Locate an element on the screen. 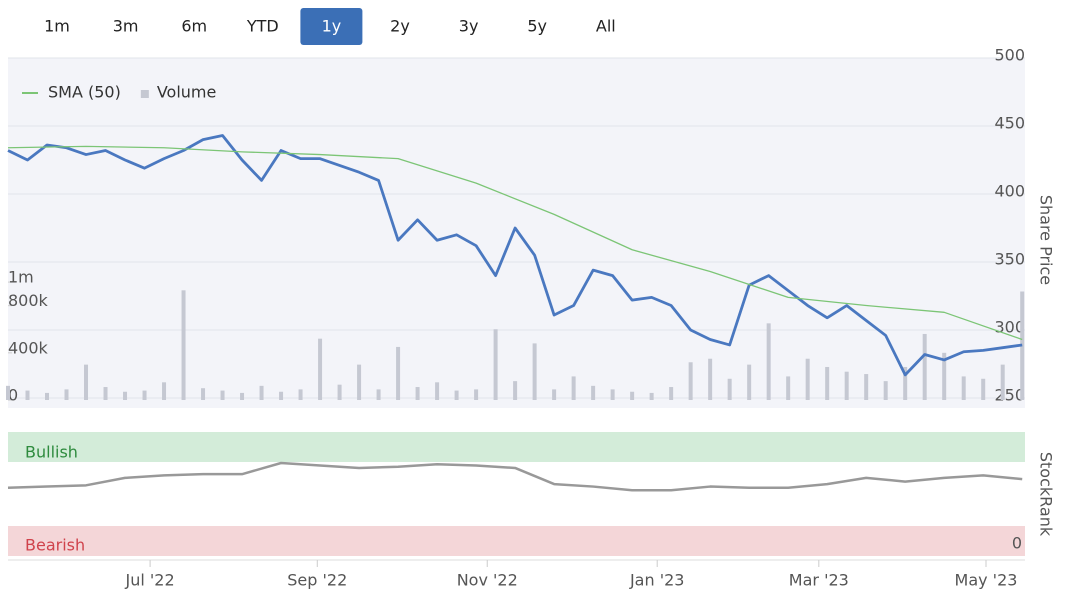 Image resolution: width=1068 pixels, height=598 pixels. range-button: 6m is located at coordinates (194, 26).